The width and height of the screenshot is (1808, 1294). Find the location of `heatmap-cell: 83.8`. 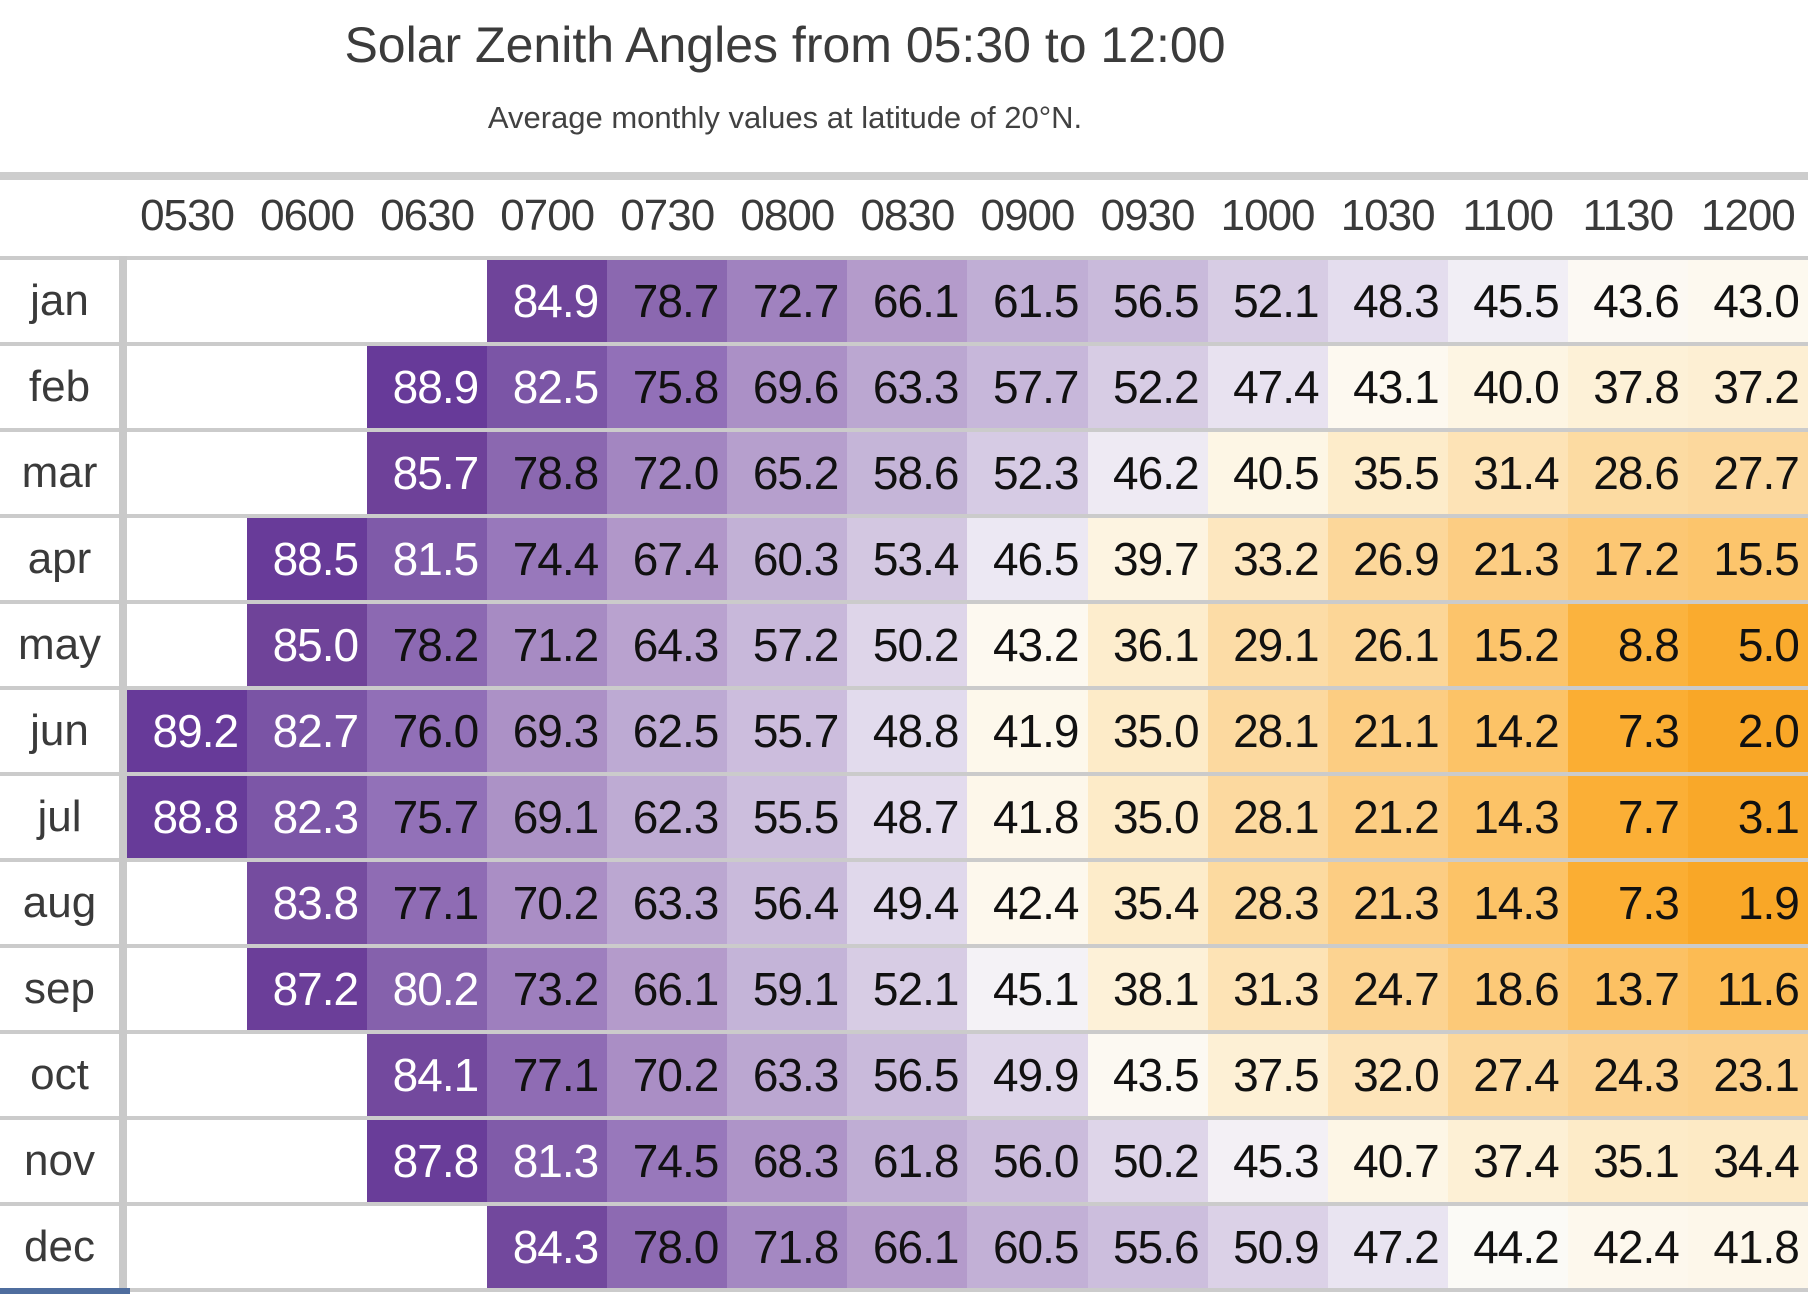

heatmap-cell: 83.8 is located at coordinates (307, 903).